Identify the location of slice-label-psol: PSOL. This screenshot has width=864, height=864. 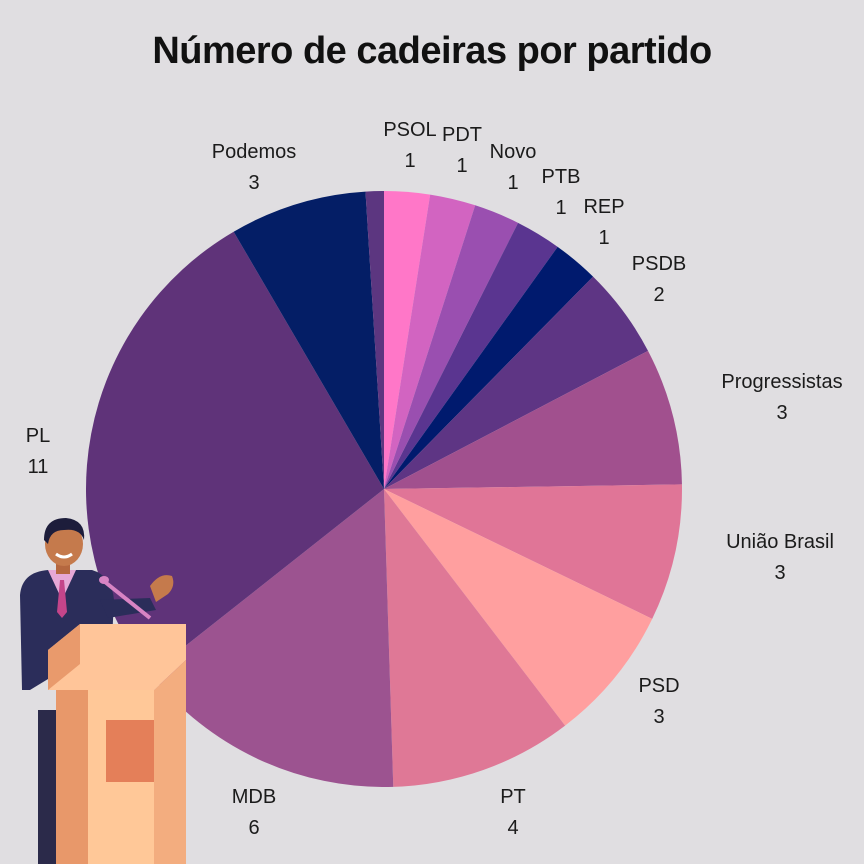
(409, 130).